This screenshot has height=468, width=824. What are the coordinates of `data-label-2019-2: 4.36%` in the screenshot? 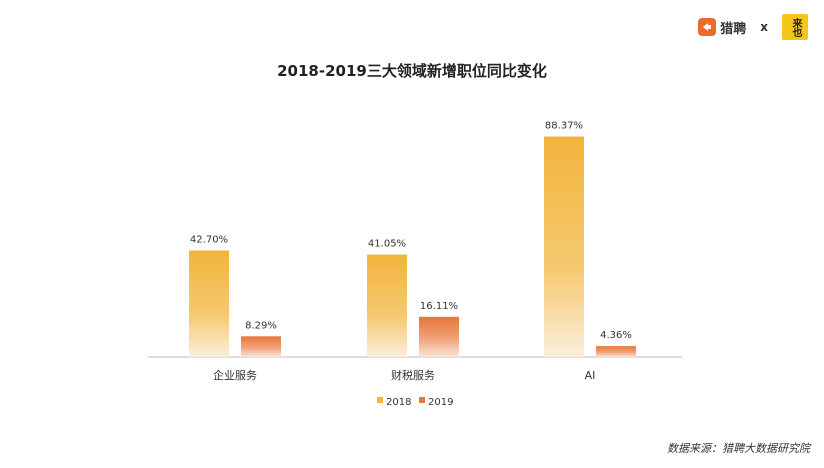 It's located at (616, 335).